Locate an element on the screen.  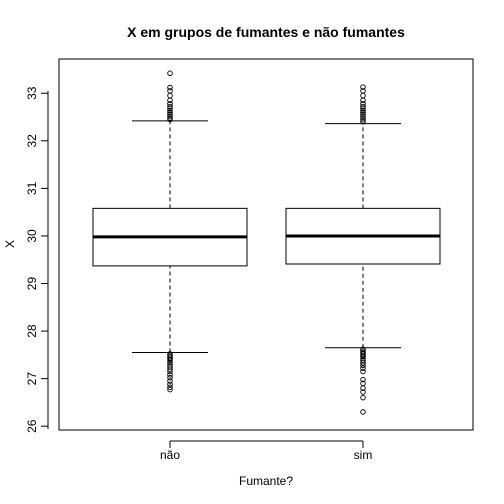
y-tick-label: 31 is located at coordinates (32, 188).